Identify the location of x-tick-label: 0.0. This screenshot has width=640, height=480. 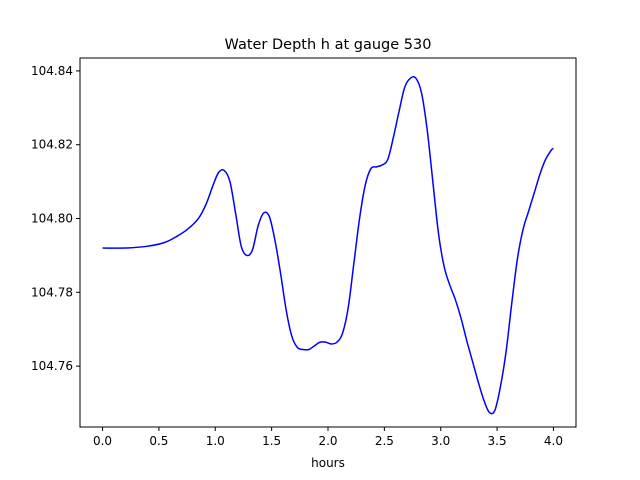
(102, 441).